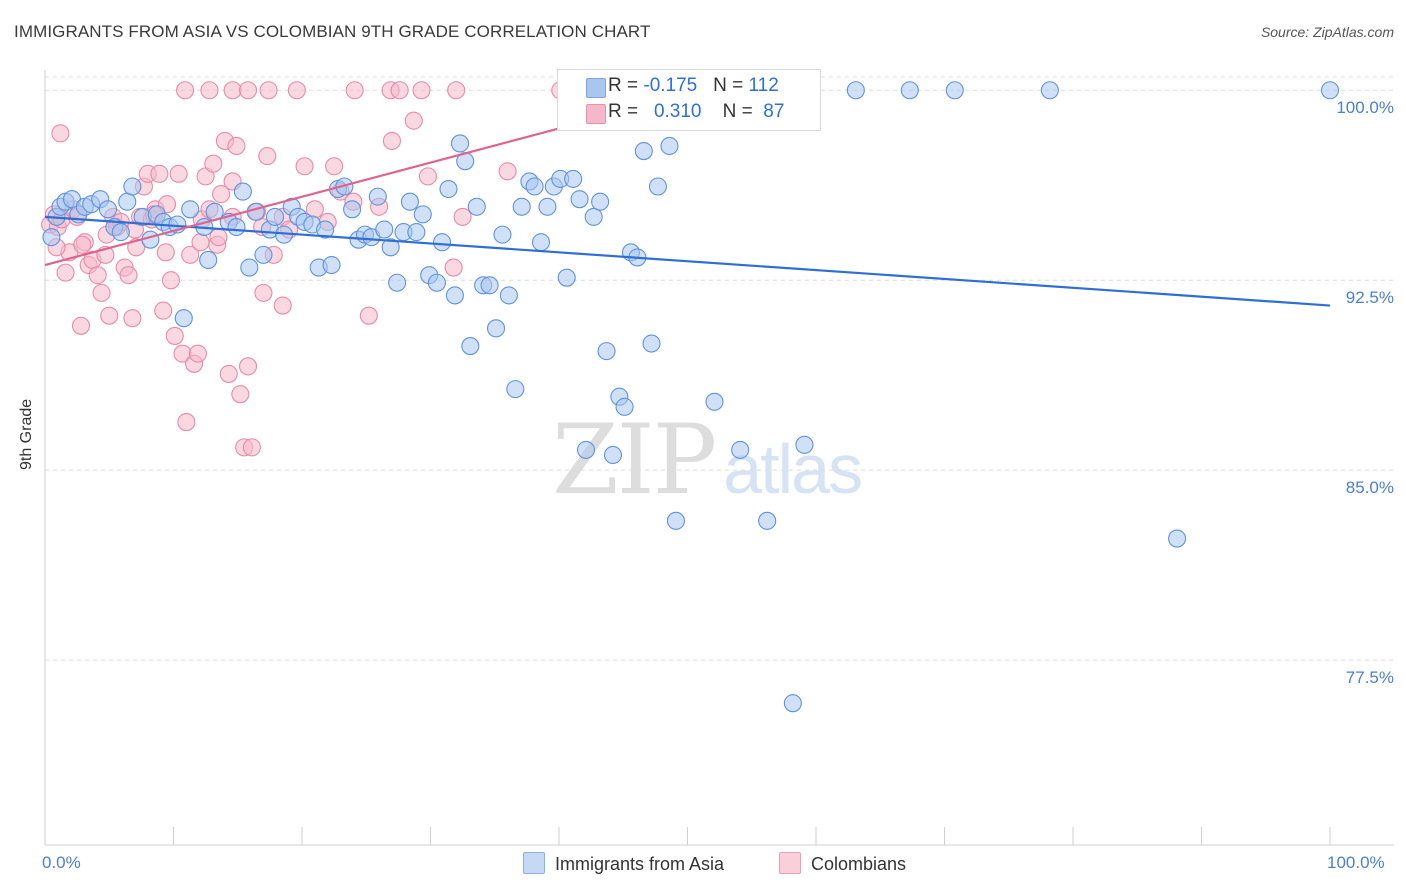 This screenshot has width=1406, height=892. Describe the element at coordinates (634, 460) in the screenshot. I see `watermark-zip: ZIP` at that location.